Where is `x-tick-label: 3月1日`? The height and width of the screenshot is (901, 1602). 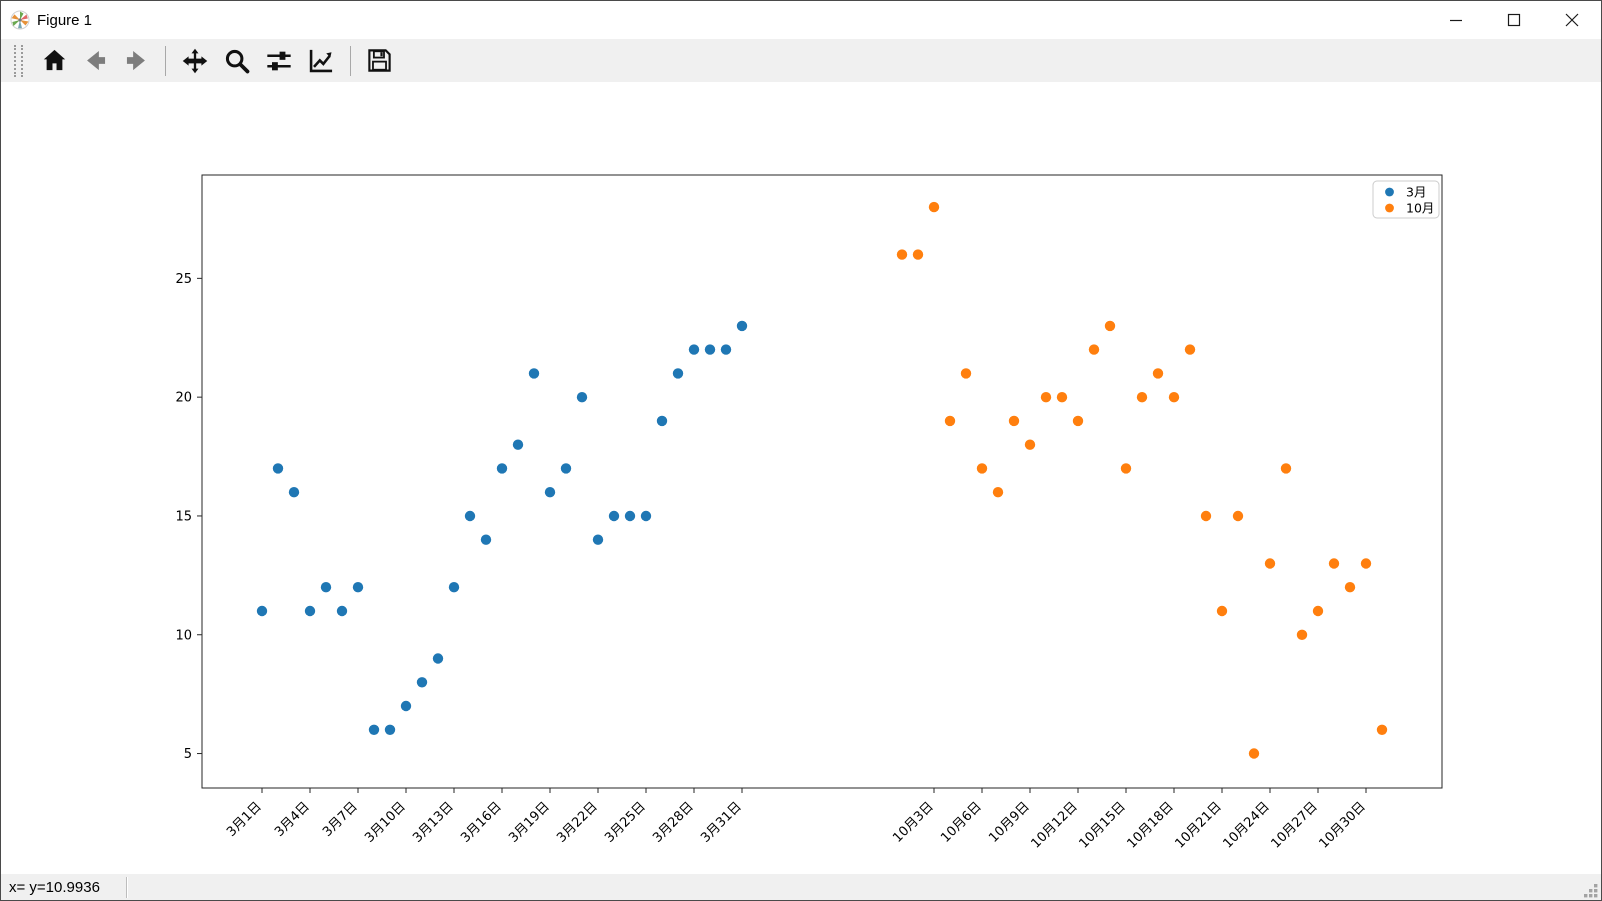
x-tick-label: 3月1日 is located at coordinates (244, 819).